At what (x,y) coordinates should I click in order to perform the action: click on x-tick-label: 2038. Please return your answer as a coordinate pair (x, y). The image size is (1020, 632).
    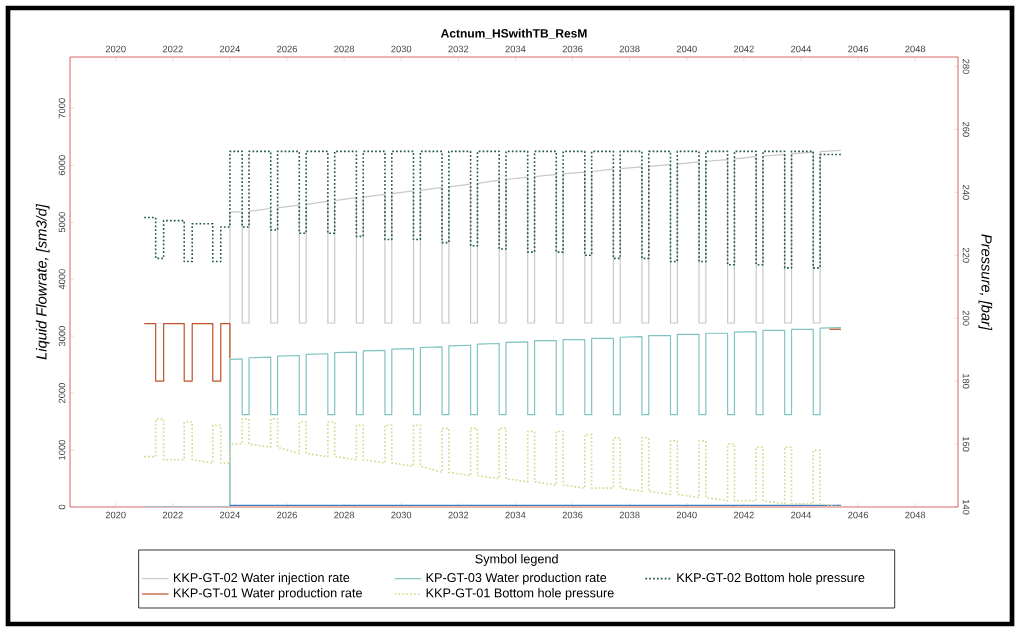
    Looking at the image, I should click on (629, 515).